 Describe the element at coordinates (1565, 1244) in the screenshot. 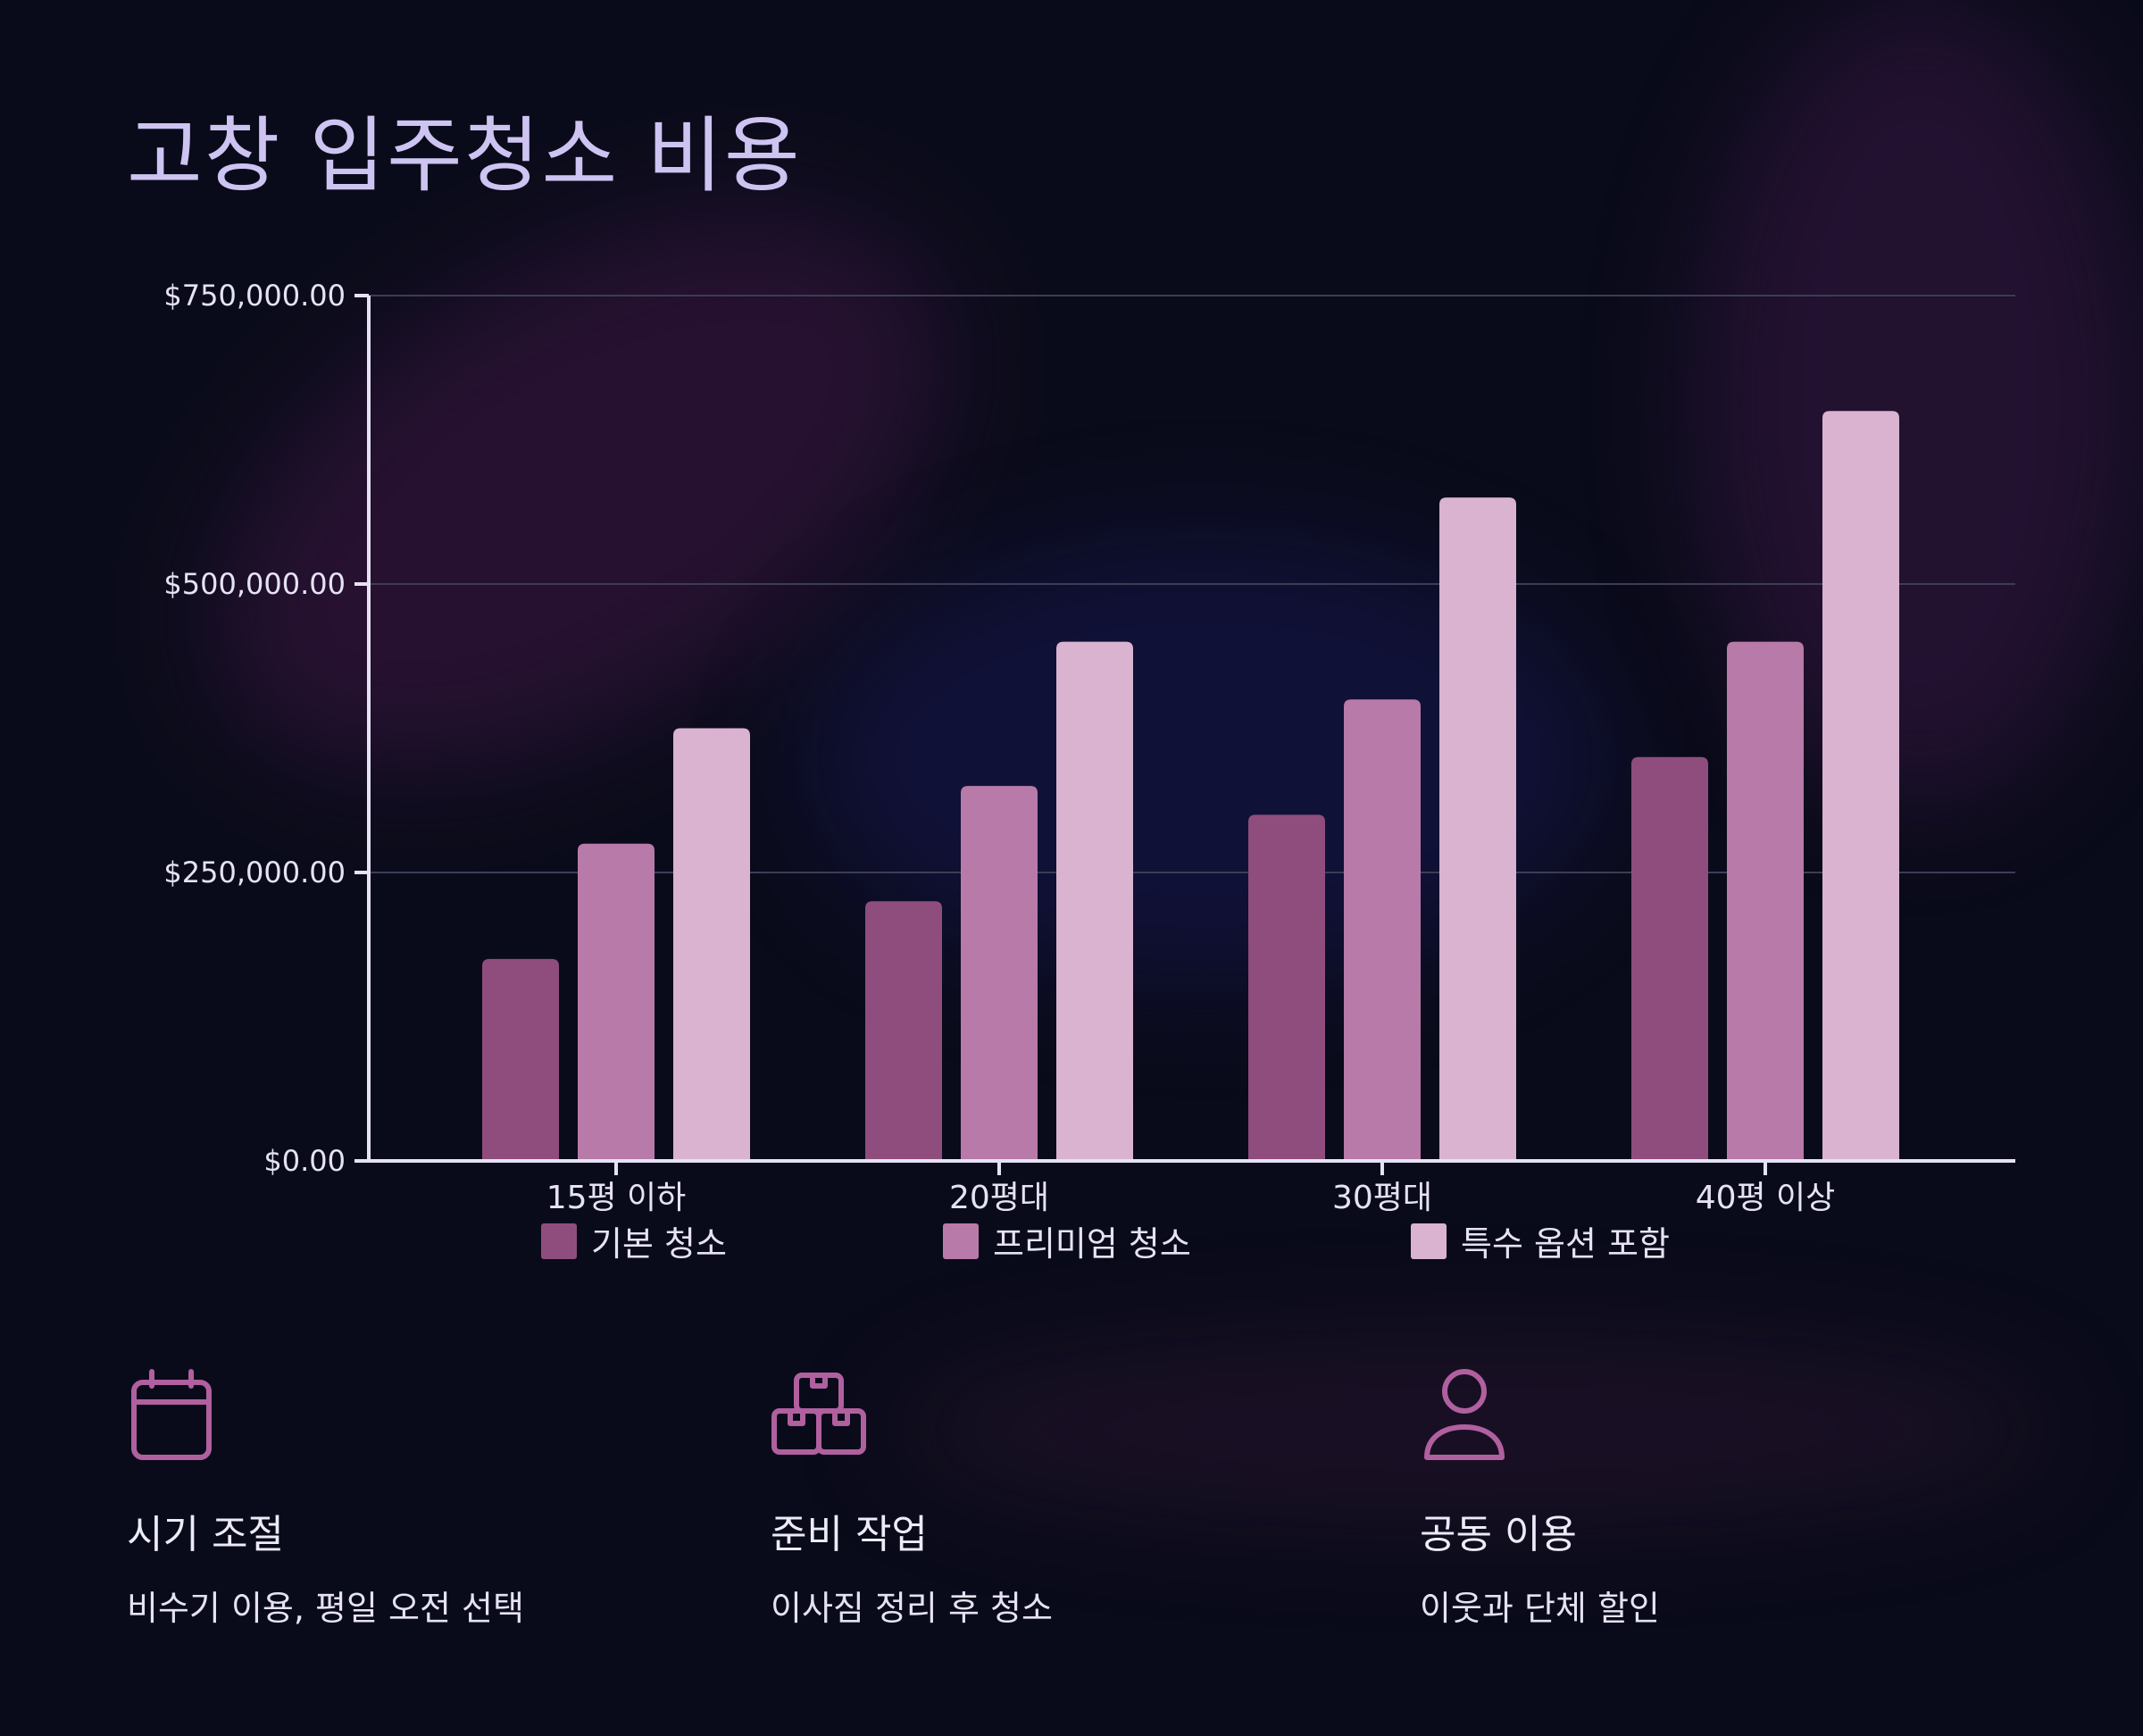

I see `legend-label: 특수 옵션 포함` at that location.